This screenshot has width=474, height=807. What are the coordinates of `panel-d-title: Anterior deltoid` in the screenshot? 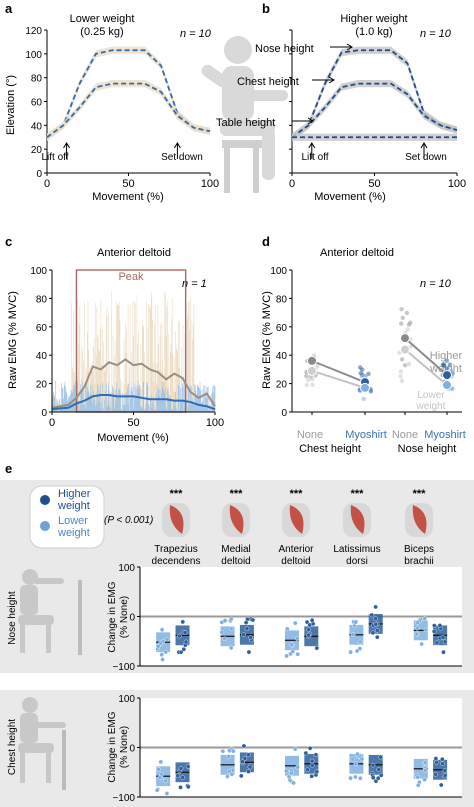 It's located at (357, 253).